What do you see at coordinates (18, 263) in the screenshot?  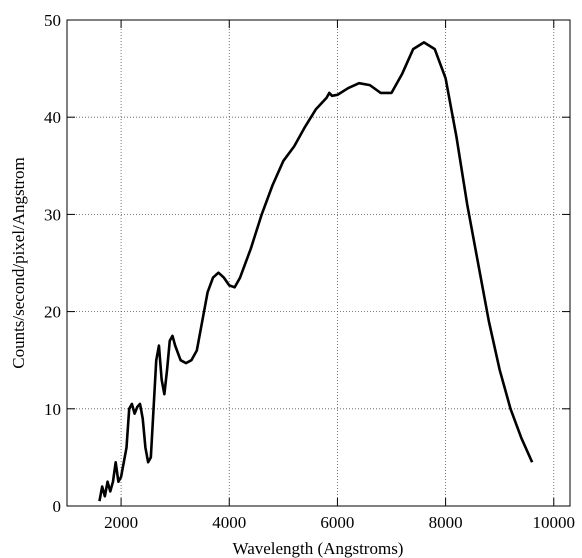 I see `y-axis-label: Counts/second/pixel/Angstrom` at bounding box center [18, 263].